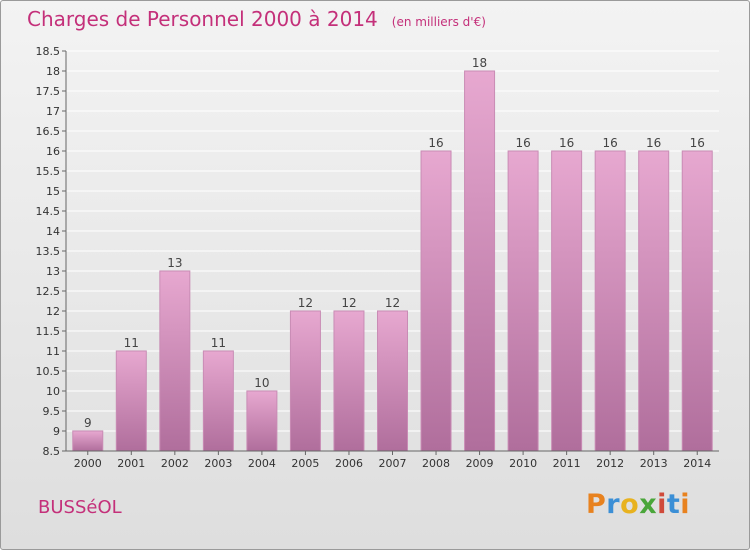 This screenshot has height=550, width=750. Describe the element at coordinates (48, 171) in the screenshot. I see `y-tick-label: 15.5` at that location.